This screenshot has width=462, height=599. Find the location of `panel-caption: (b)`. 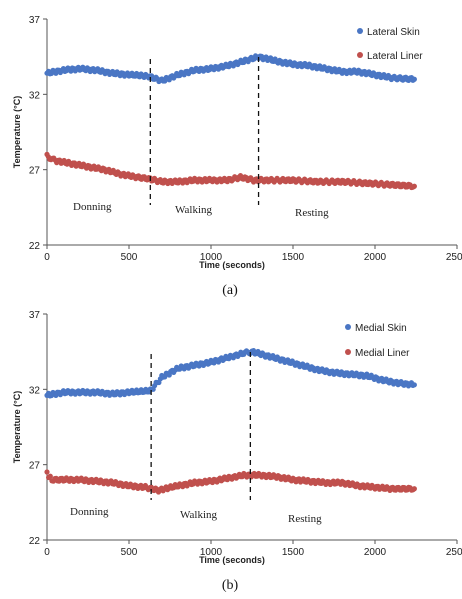

panel-caption: (b) is located at coordinates (230, 585).